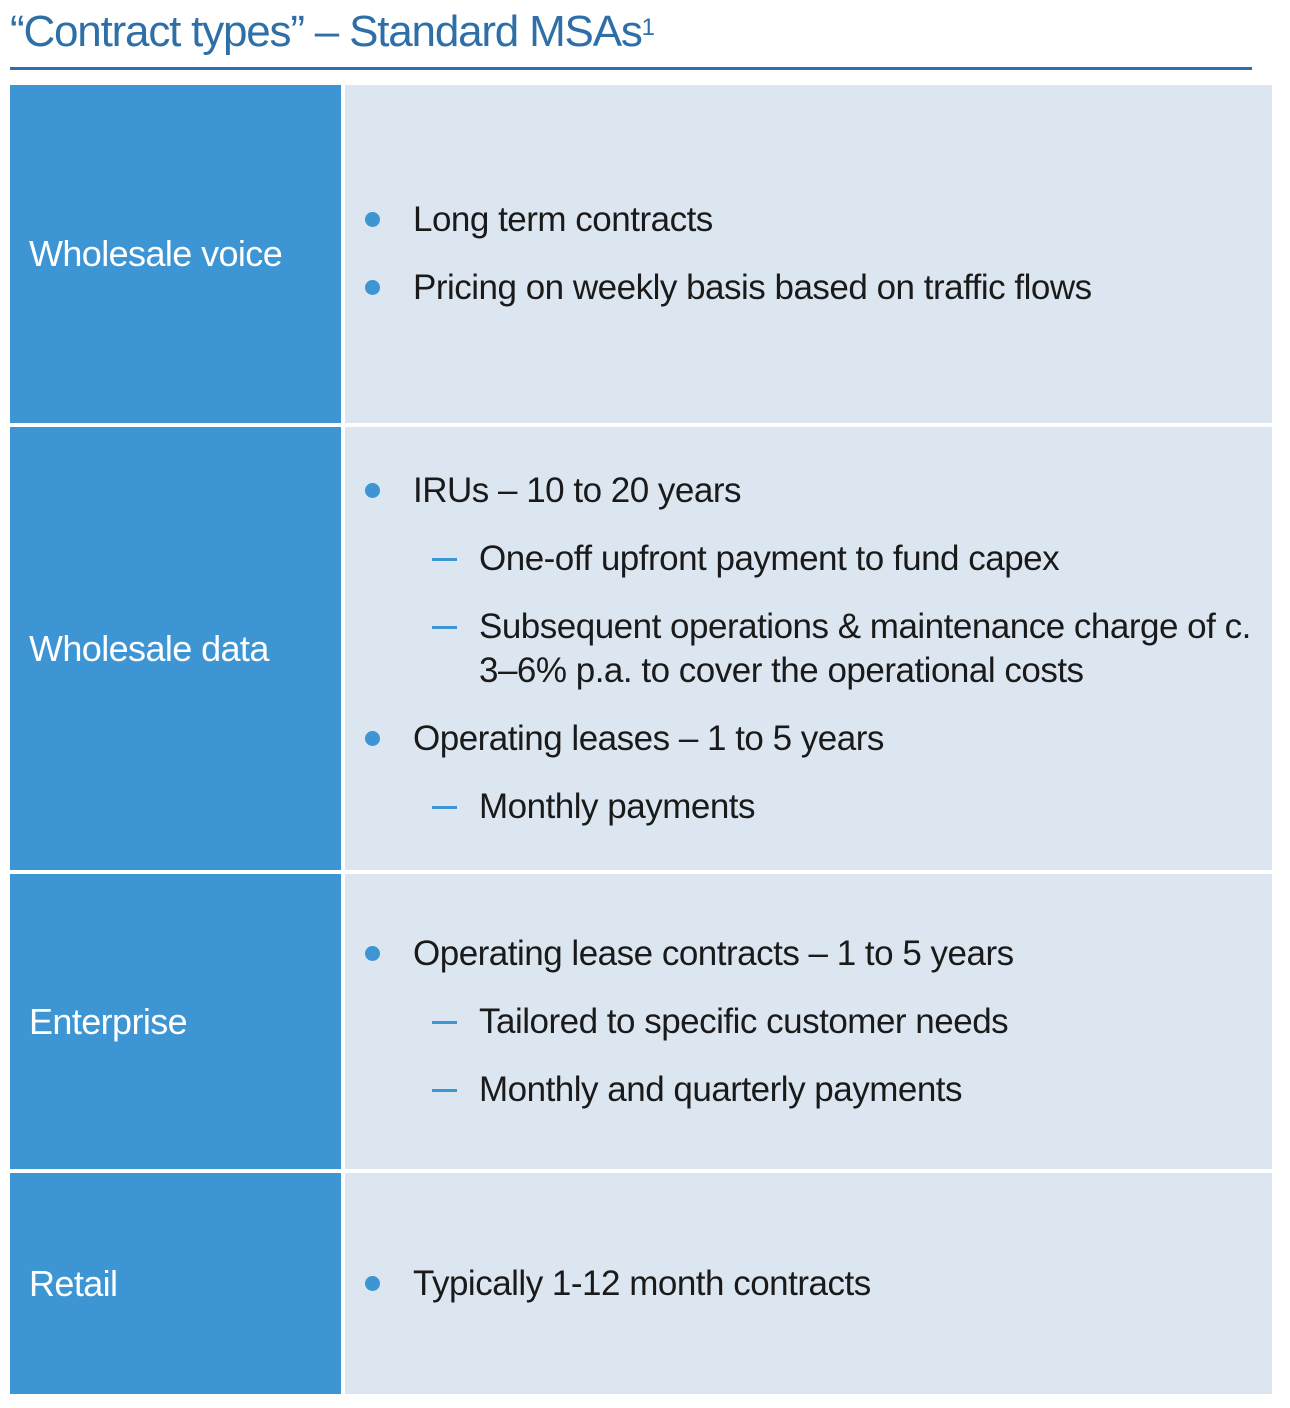  What do you see at coordinates (648, 738) in the screenshot?
I see `bullet-text: Operating leases – 1 to 5 years` at bounding box center [648, 738].